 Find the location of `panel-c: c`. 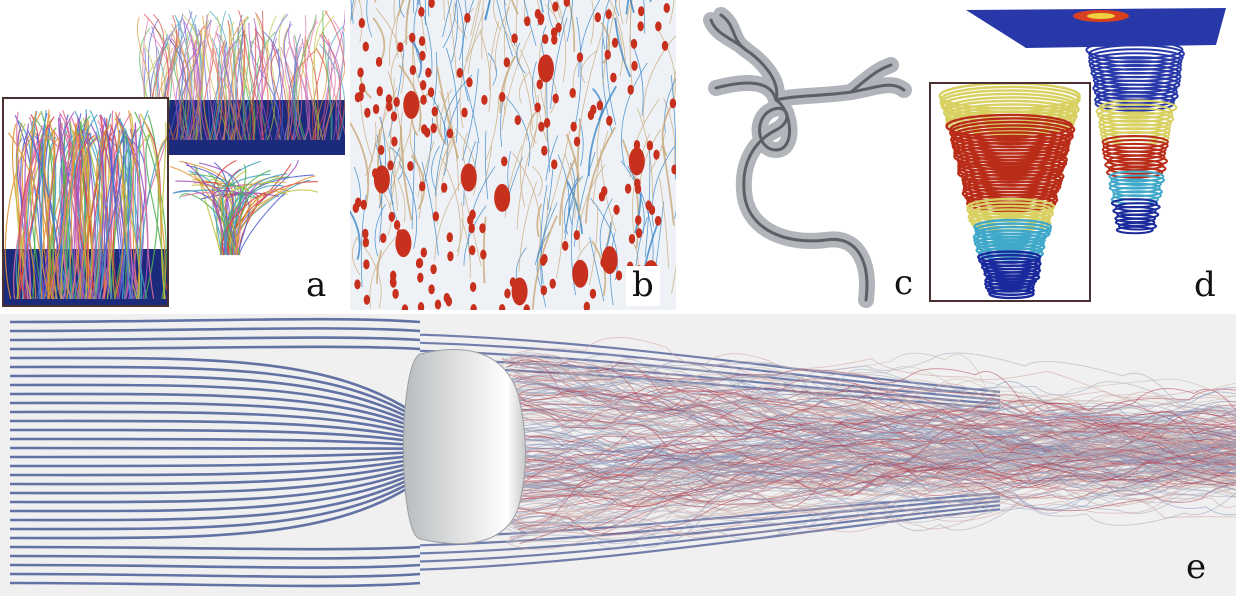

panel-c: c is located at coordinates (801, 155).